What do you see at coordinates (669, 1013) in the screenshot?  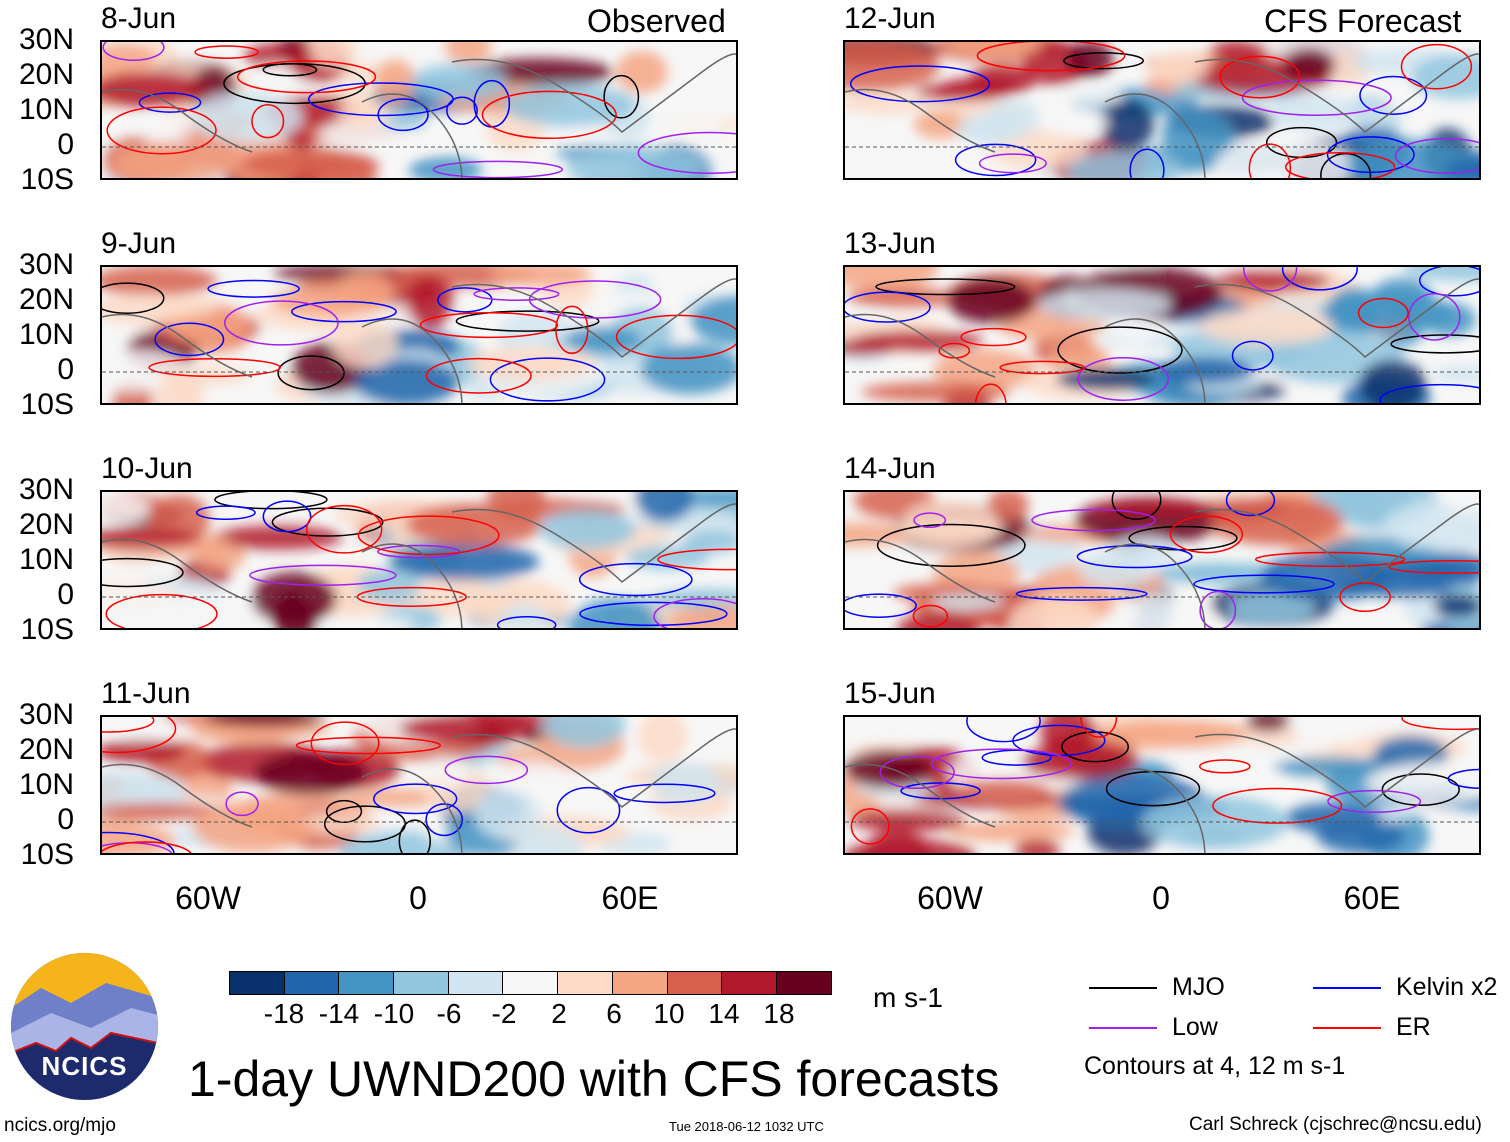 I see `colorbar-tick-label: 10` at bounding box center [669, 1013].